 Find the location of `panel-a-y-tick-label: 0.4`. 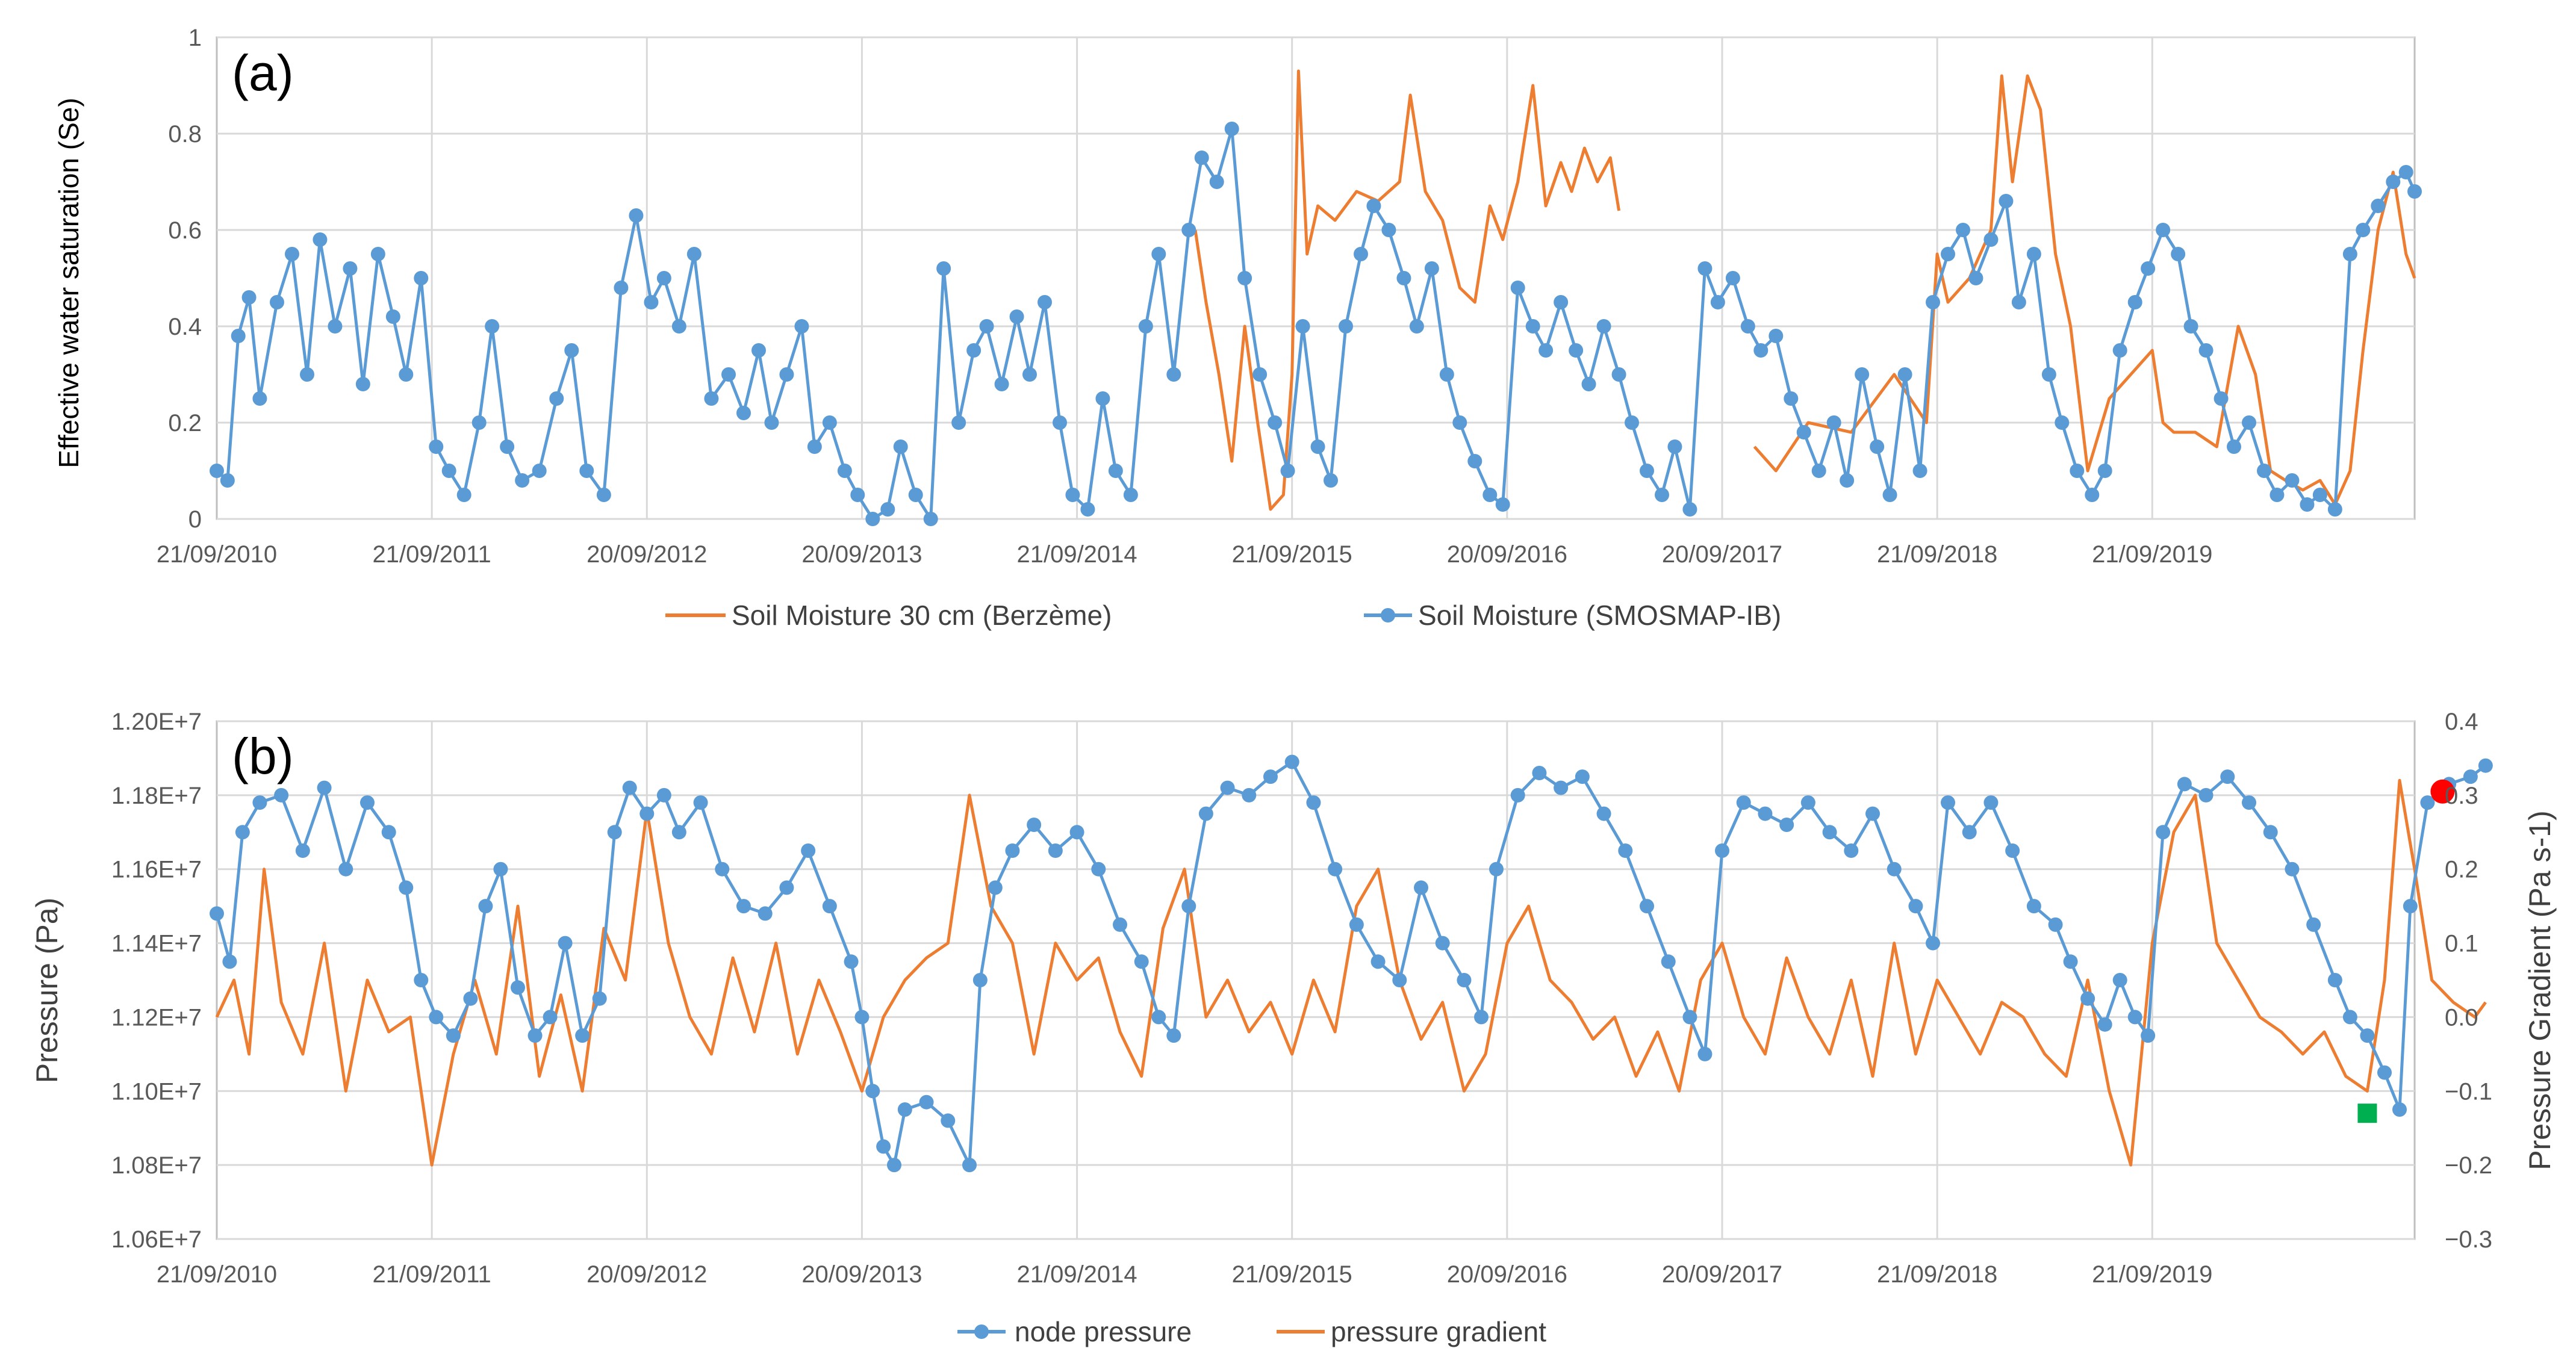

panel-a-y-tick-label: 0.4 is located at coordinates (185, 327).